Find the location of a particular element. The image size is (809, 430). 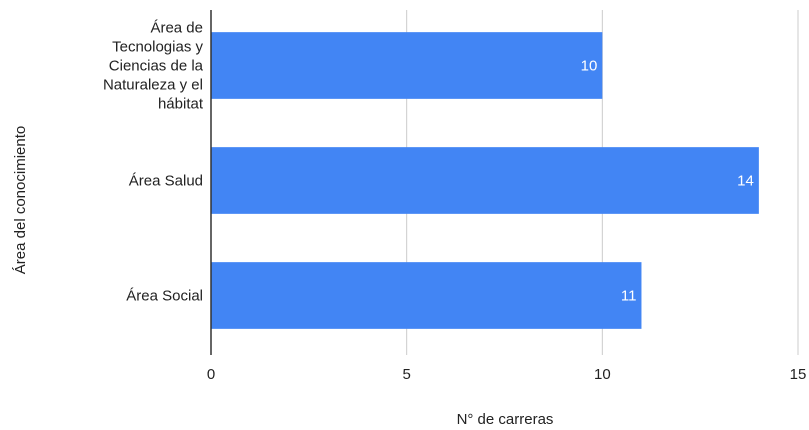

x-tick-label: 5 is located at coordinates (406, 374).